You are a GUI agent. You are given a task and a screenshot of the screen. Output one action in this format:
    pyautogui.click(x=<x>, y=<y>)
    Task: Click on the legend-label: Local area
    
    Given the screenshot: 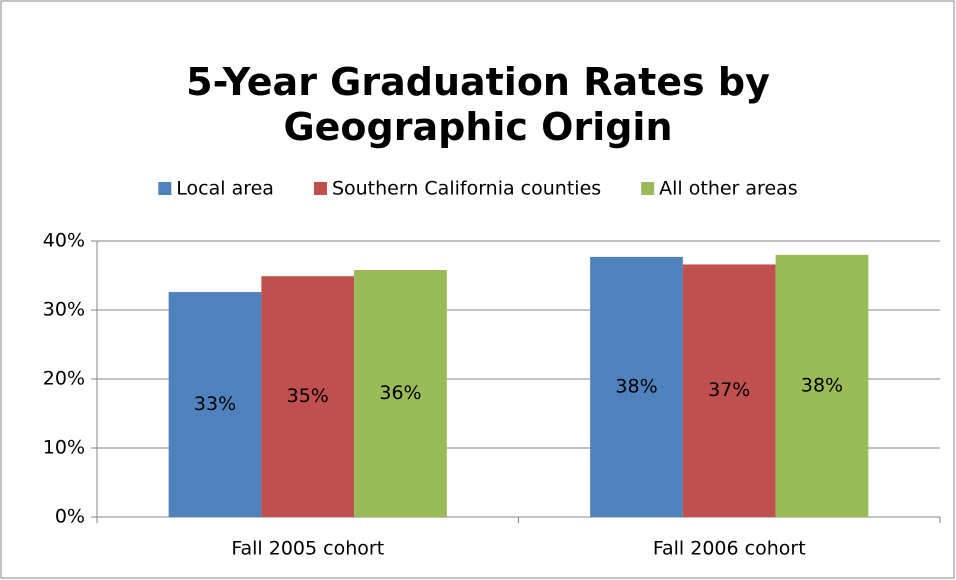 What is the action you would take?
    pyautogui.click(x=225, y=189)
    